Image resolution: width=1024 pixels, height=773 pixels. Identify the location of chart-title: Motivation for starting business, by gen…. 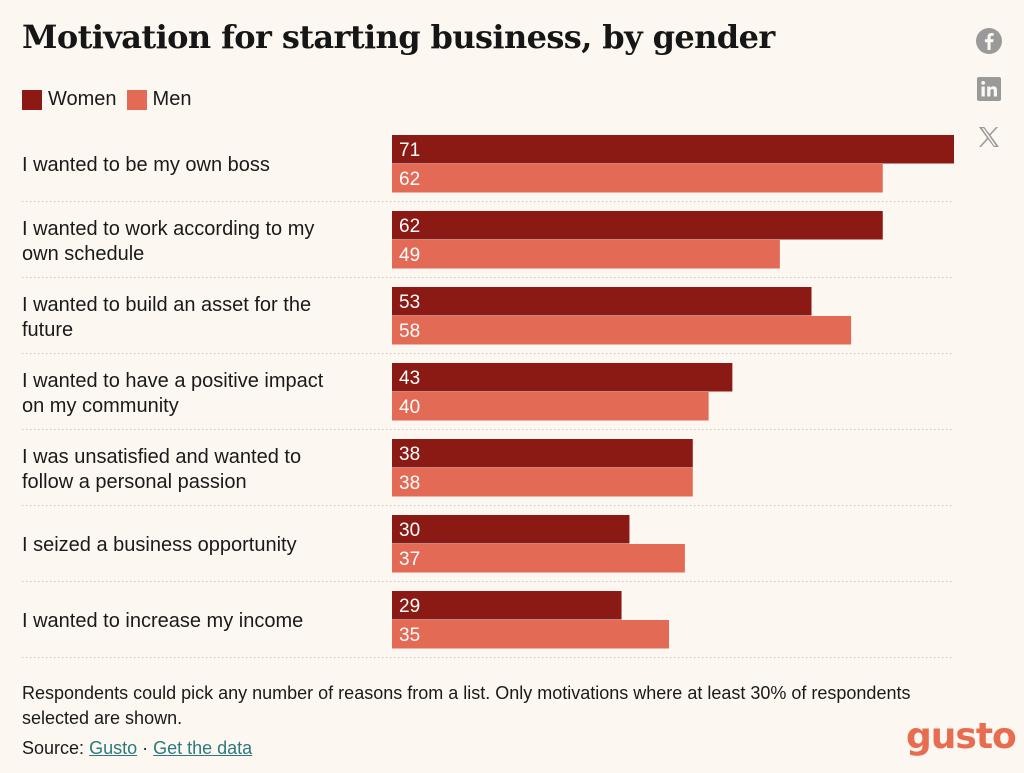
(398, 37).